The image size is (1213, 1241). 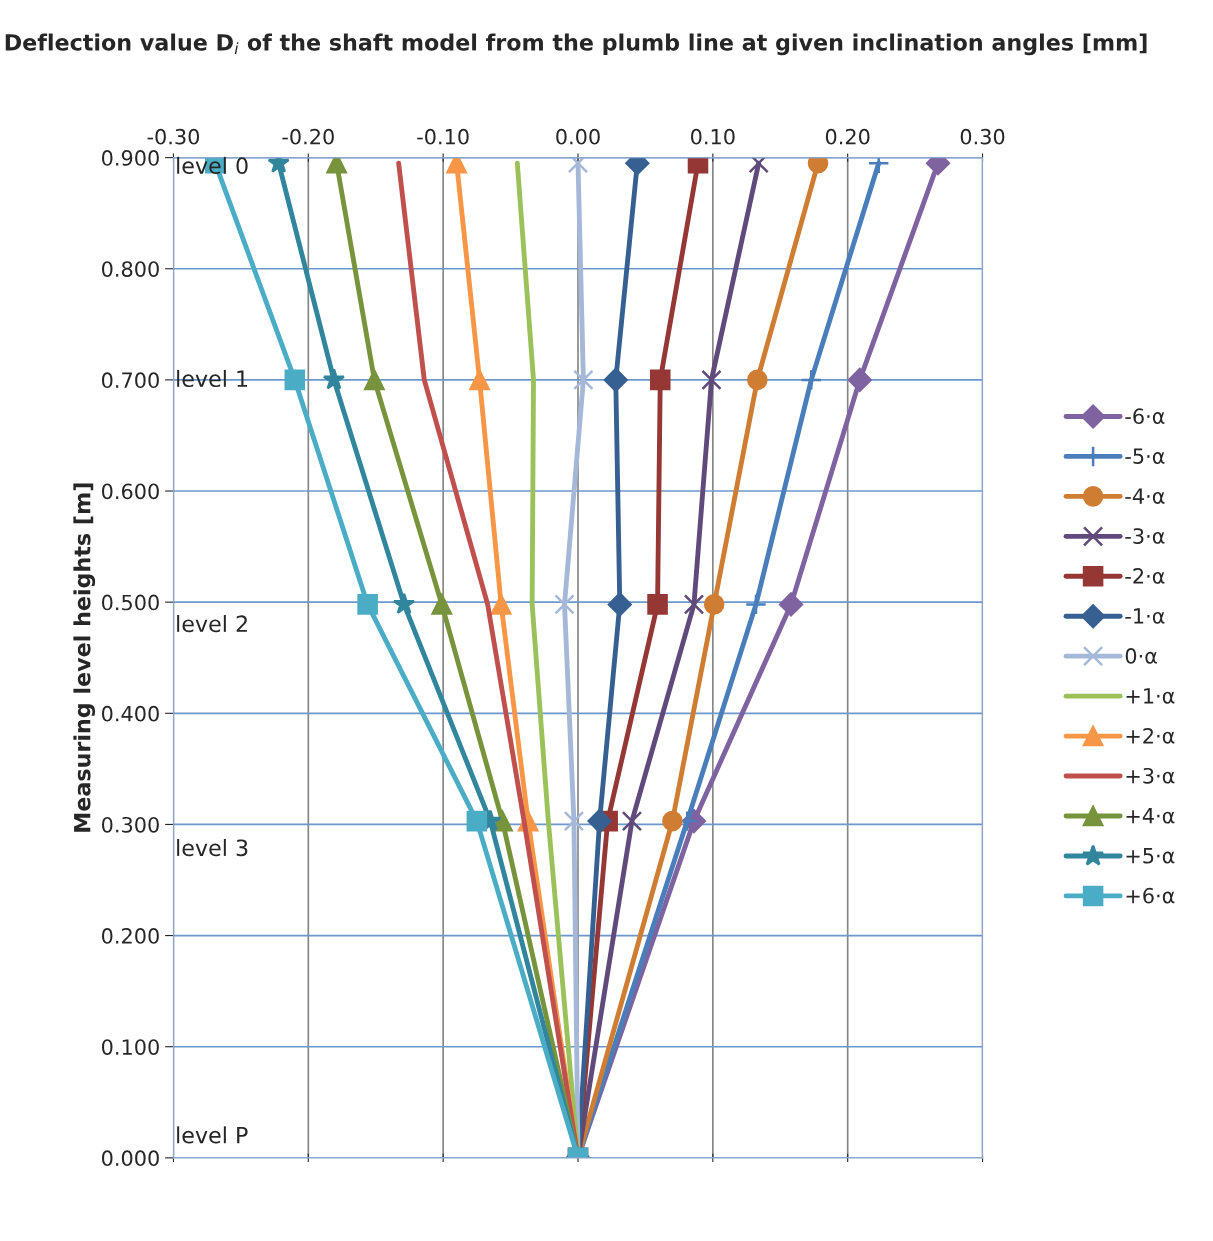 I want to click on y-tick-label: 0.500, so click(x=130, y=602).